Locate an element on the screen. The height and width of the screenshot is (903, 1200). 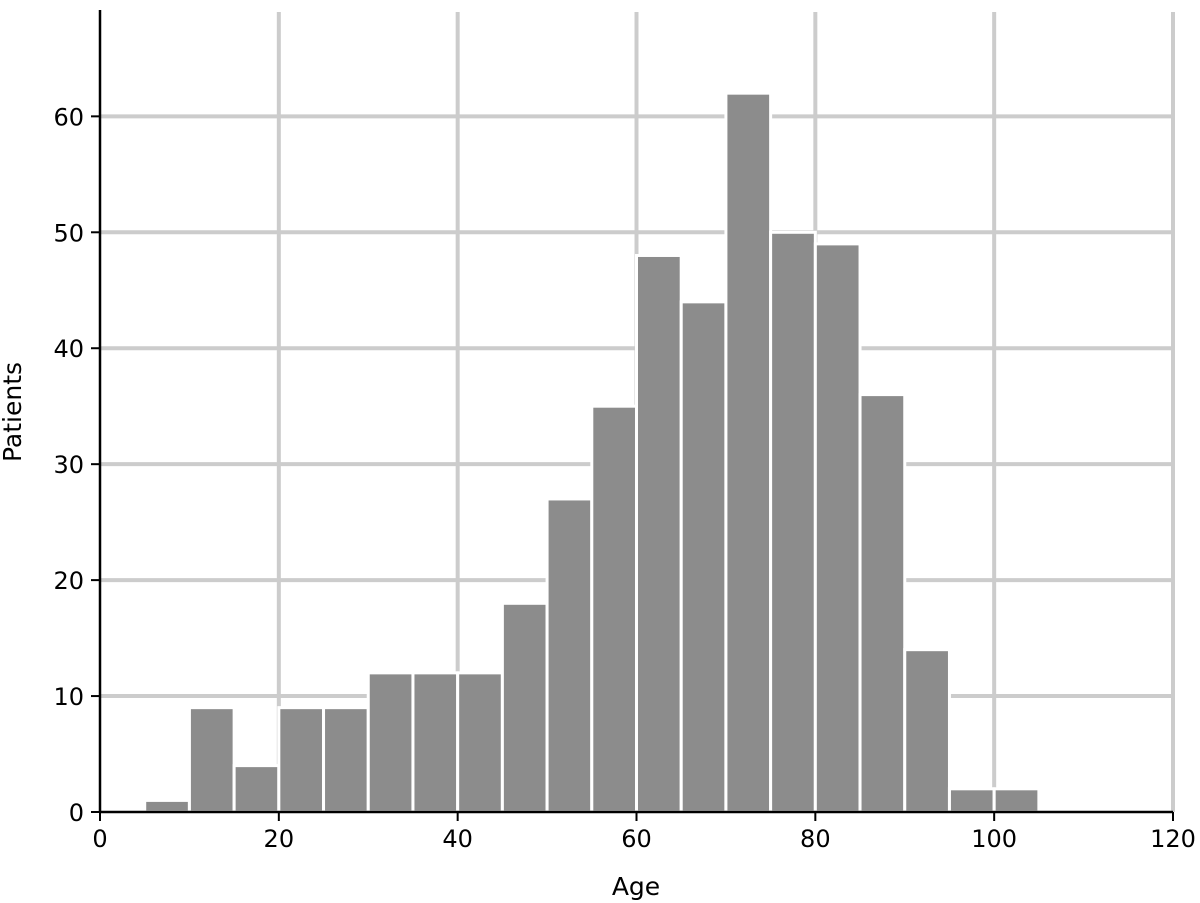
x-tick-label-60: 60 is located at coordinates (636, 839).